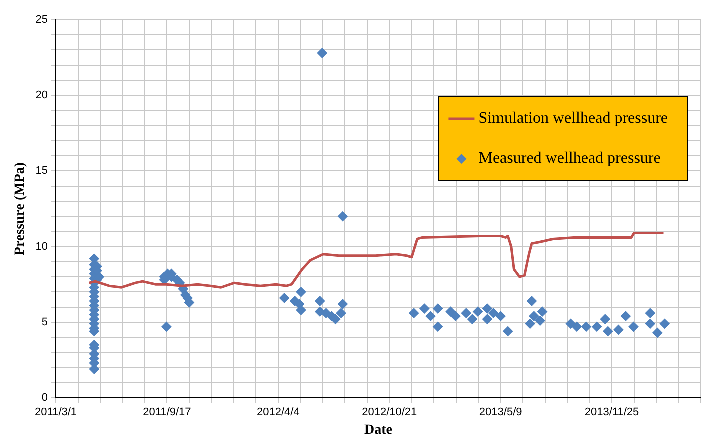  I want to click on y-tick-label: 5, so click(45, 322).